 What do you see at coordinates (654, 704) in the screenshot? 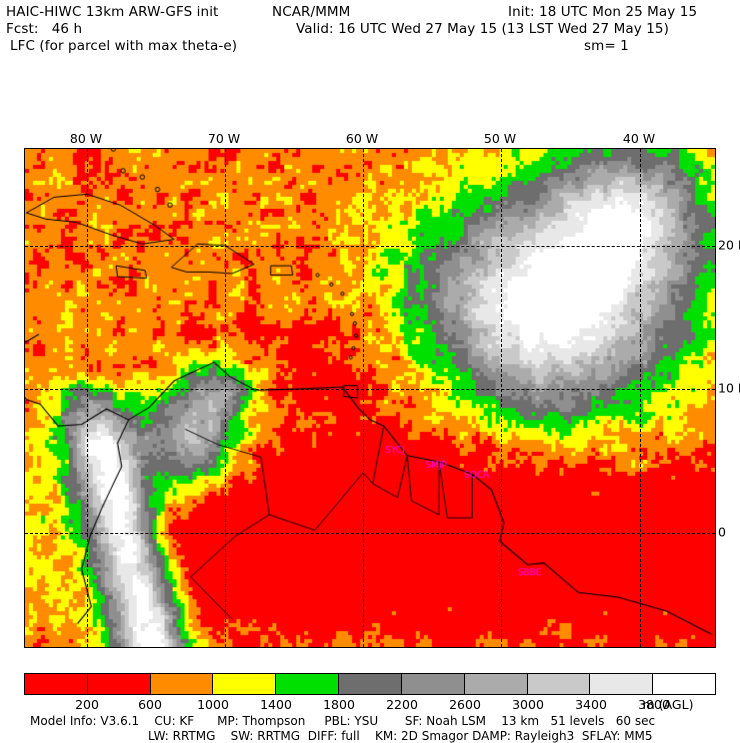
I see `colorbar-tick-3800: 3800` at bounding box center [654, 704].